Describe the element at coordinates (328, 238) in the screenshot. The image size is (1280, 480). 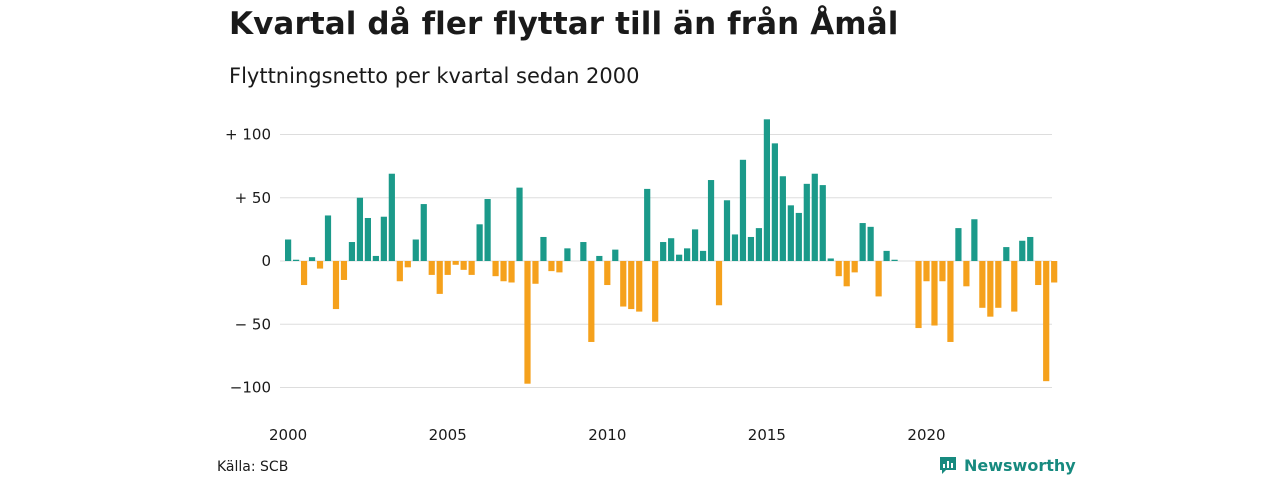
I see `bar-2001-q2` at that location.